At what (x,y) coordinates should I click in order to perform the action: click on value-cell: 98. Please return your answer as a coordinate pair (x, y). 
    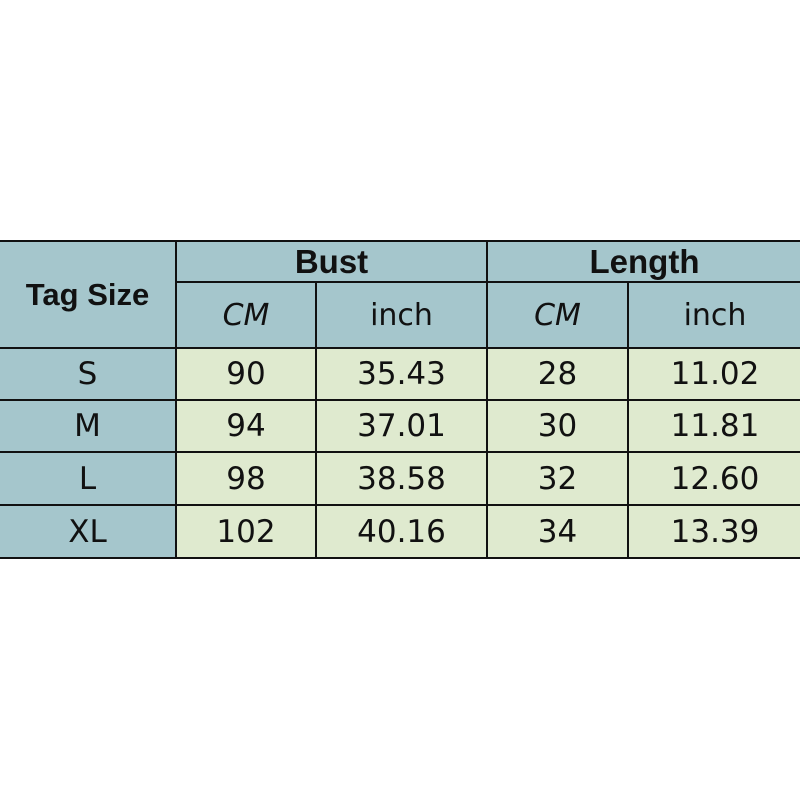
    Looking at the image, I should click on (246, 478).